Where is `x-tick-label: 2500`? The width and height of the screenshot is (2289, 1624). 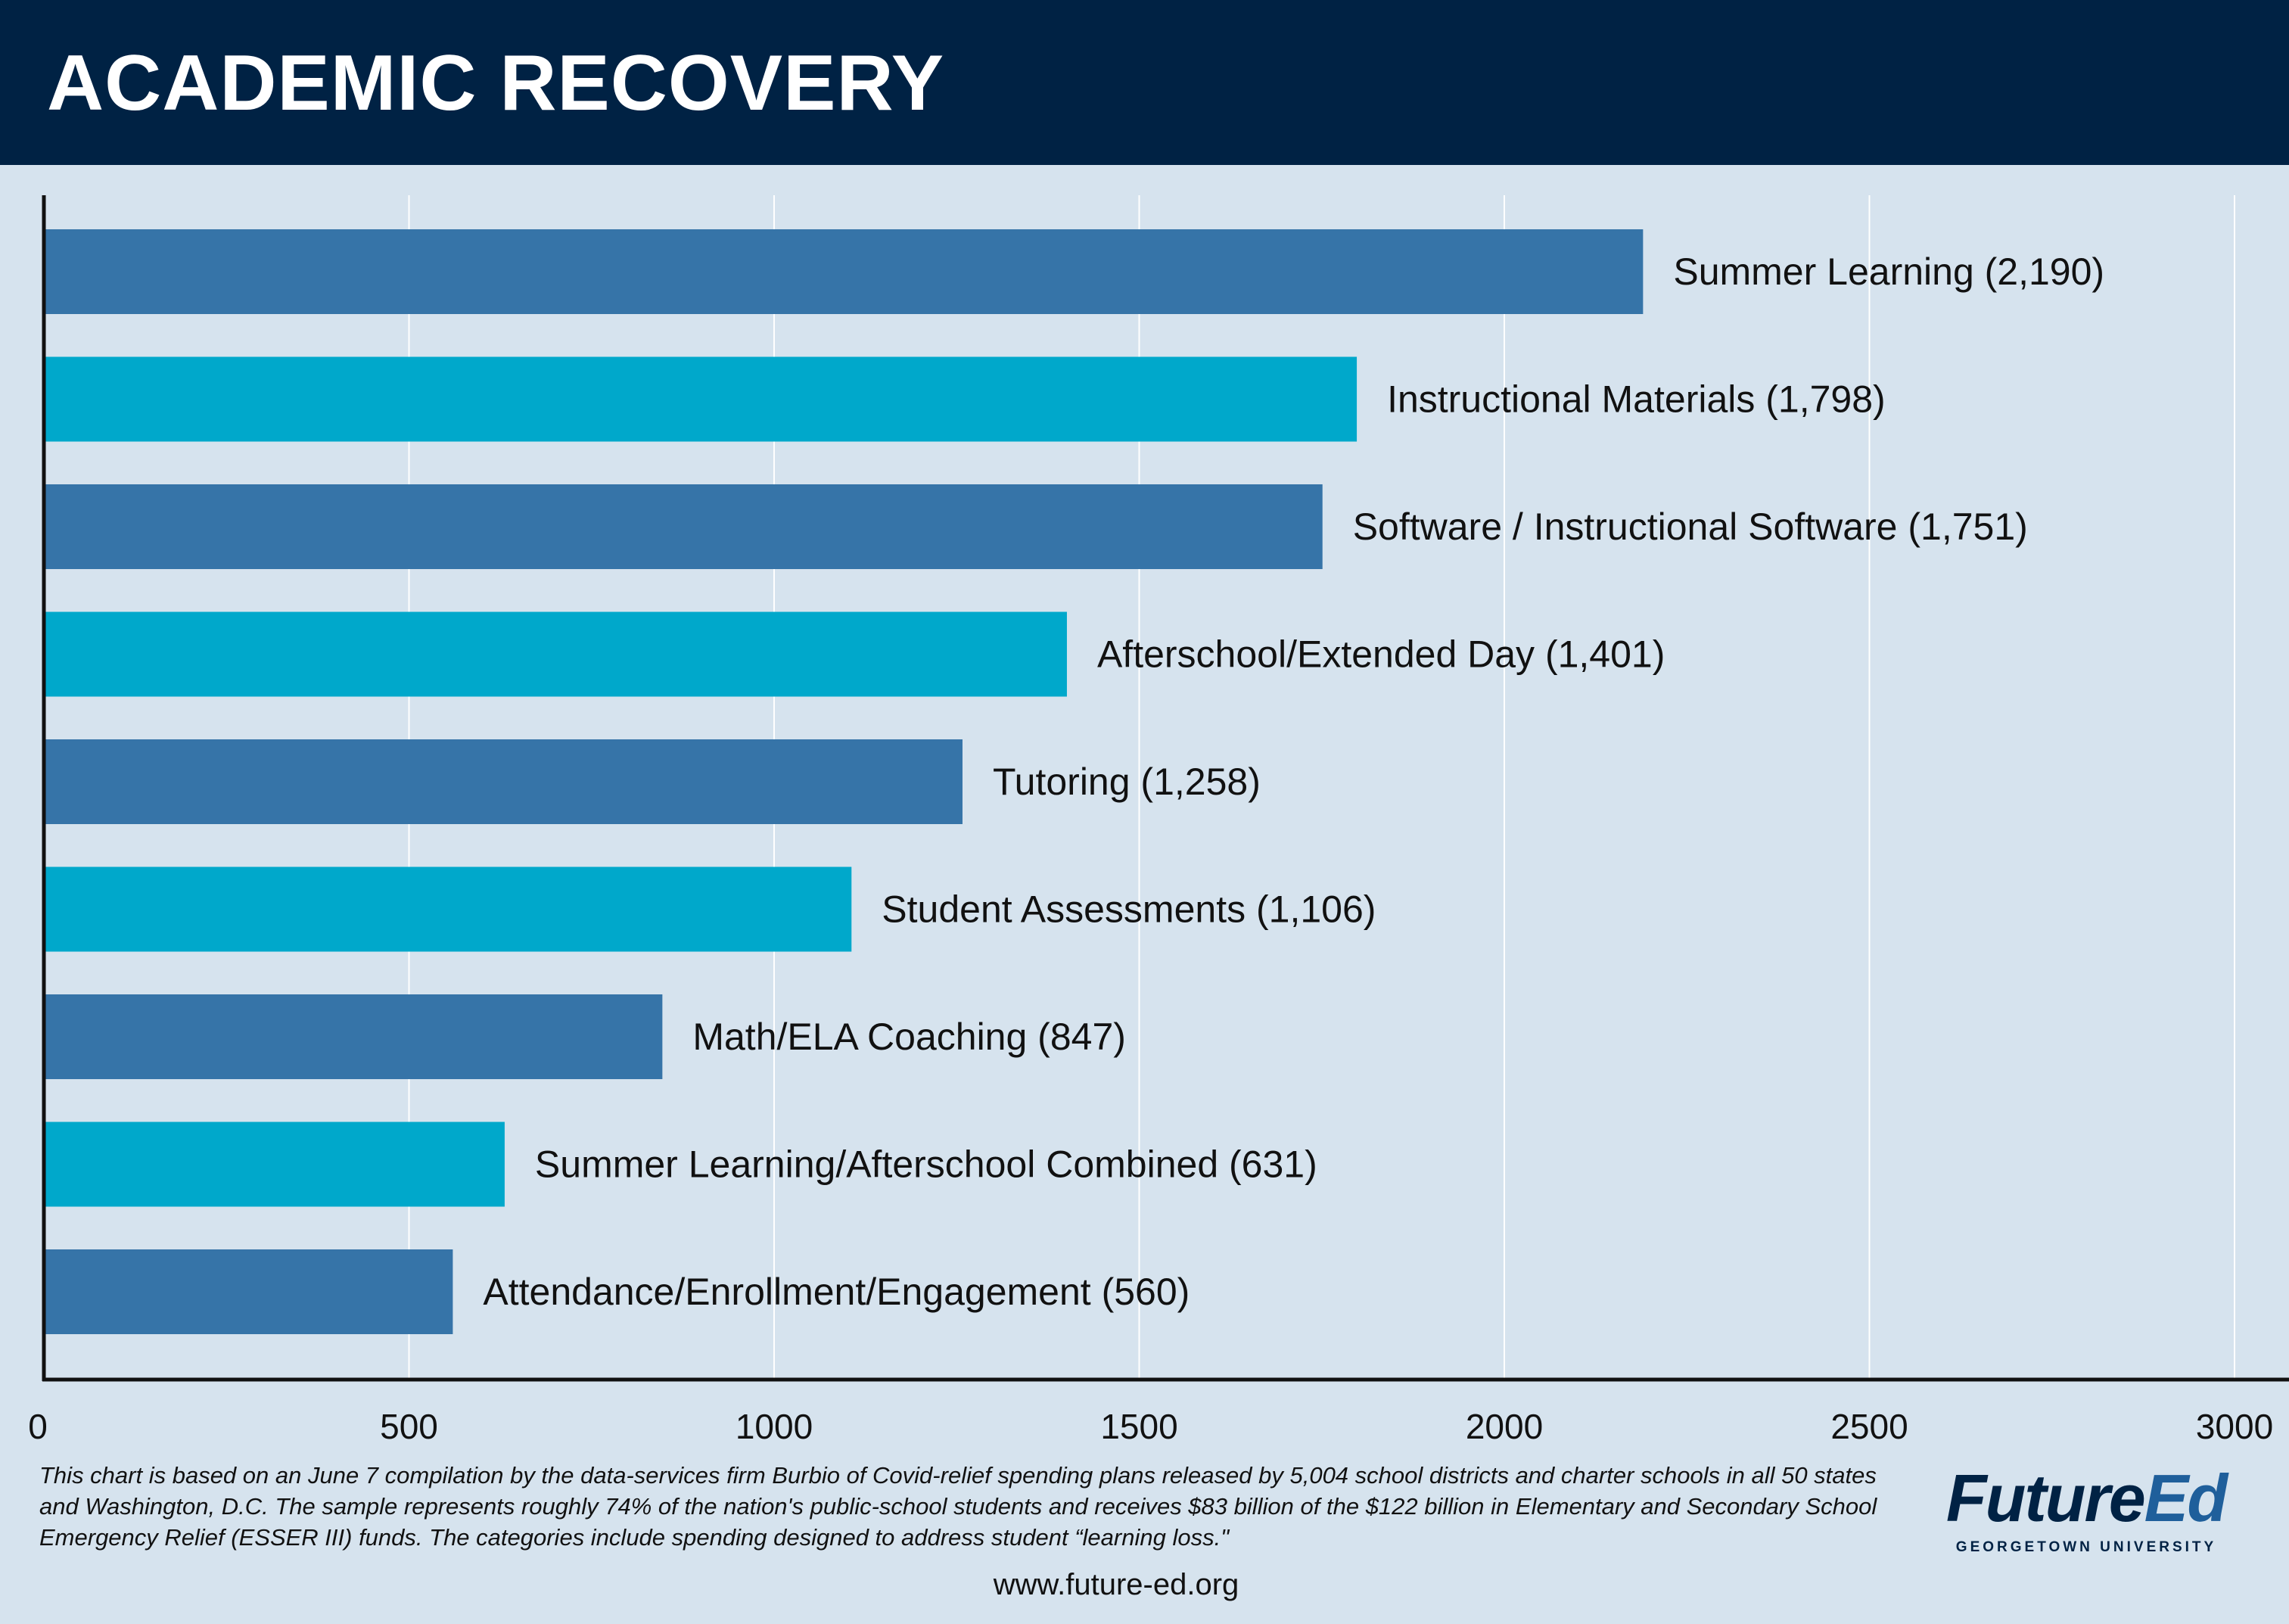 x-tick-label: 2500 is located at coordinates (1869, 1426).